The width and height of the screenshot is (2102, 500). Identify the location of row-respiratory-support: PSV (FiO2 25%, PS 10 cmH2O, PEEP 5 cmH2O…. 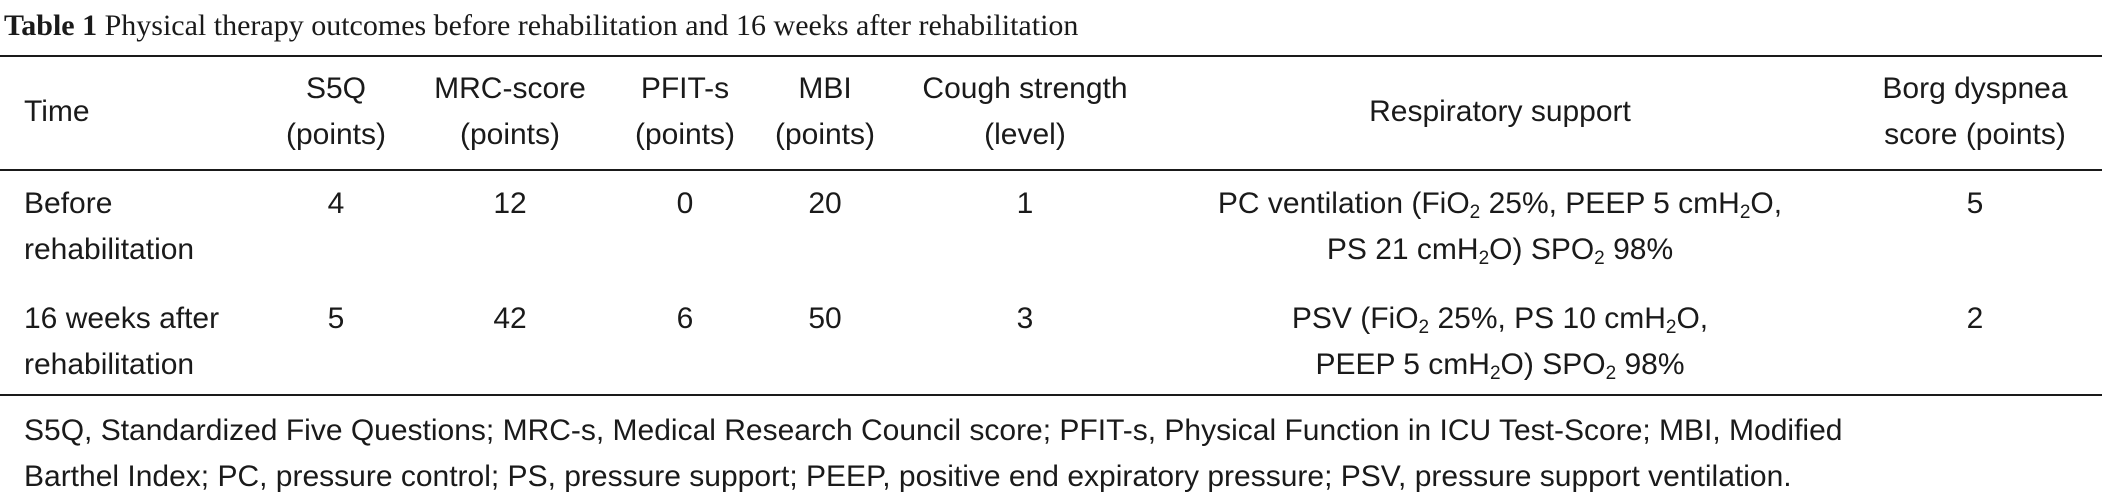
(1500, 343).